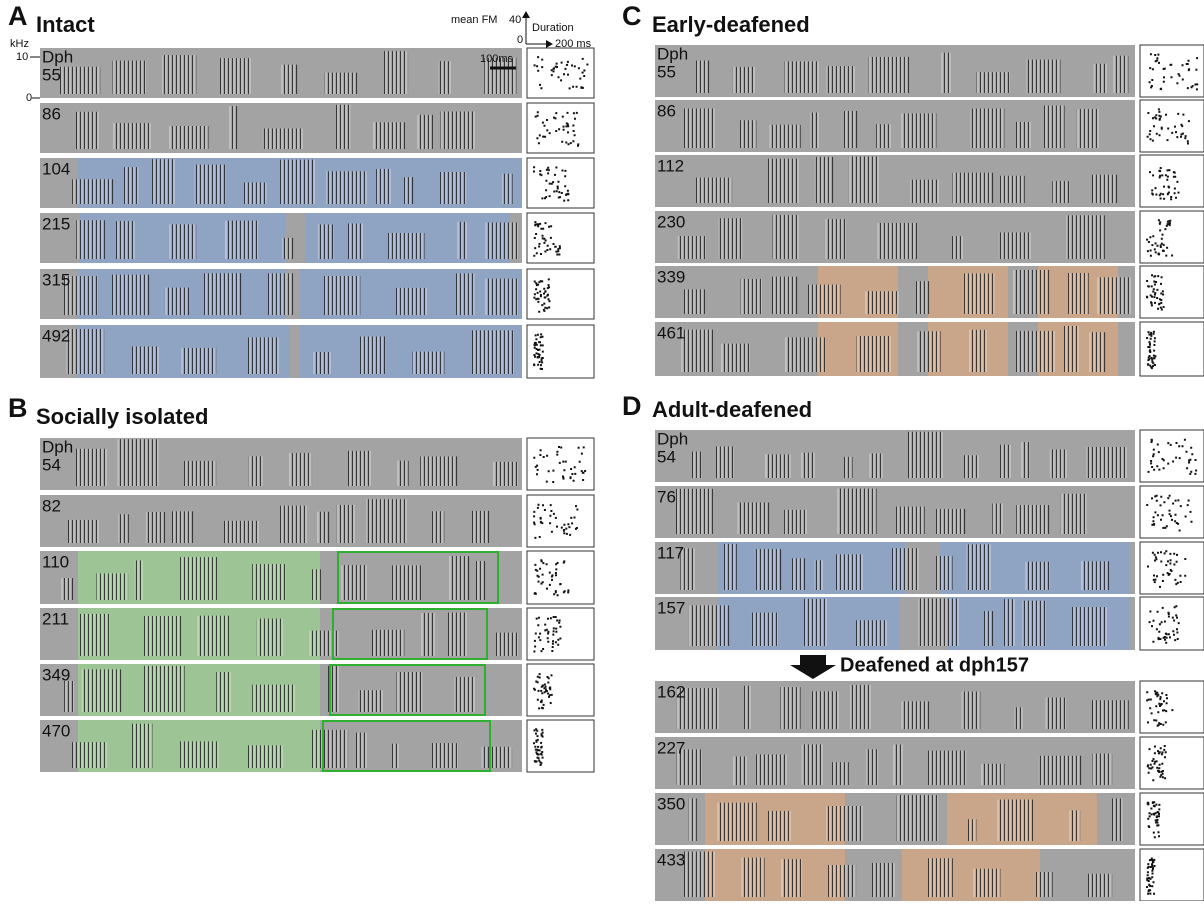 The height and width of the screenshot is (906, 1204). I want to click on annotation: Deafened at dph157, so click(934, 665).